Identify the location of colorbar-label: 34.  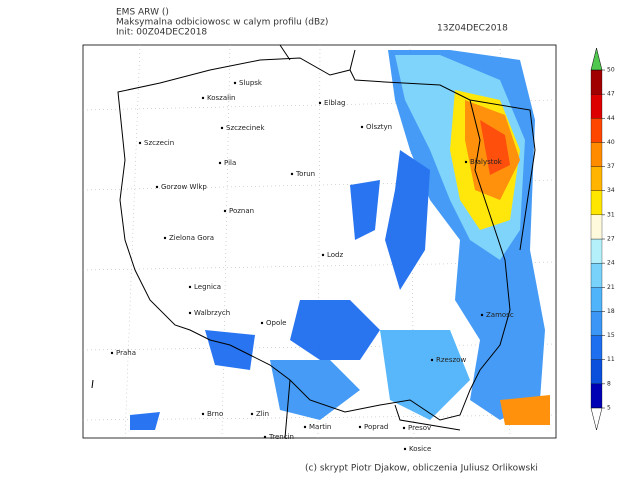
(611, 190).